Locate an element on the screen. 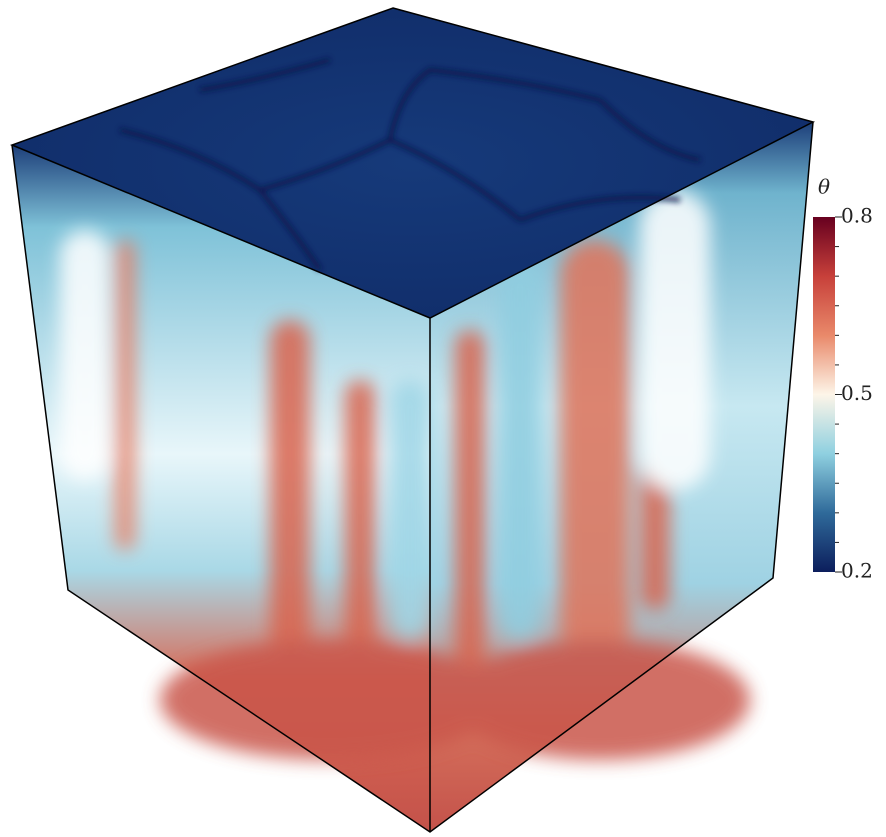 This screenshot has height=837, width=886. colorbar-tick-label: 0.2 is located at coordinates (857, 571).